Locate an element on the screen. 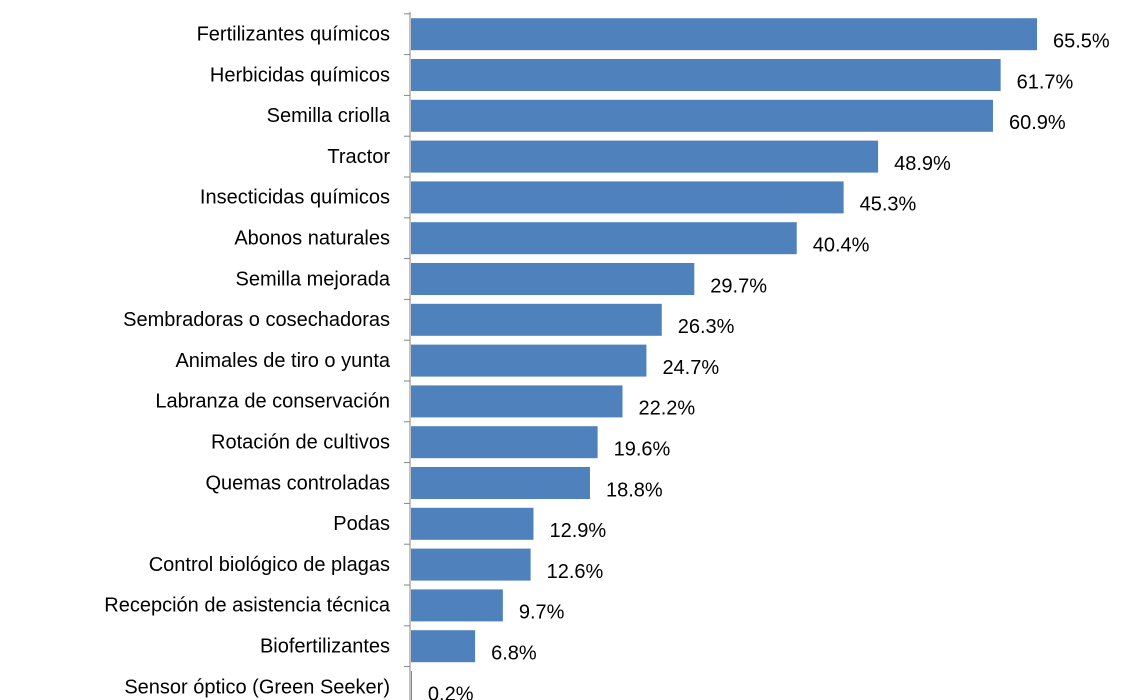  category-label: Semilla mejorada is located at coordinates (312, 279).